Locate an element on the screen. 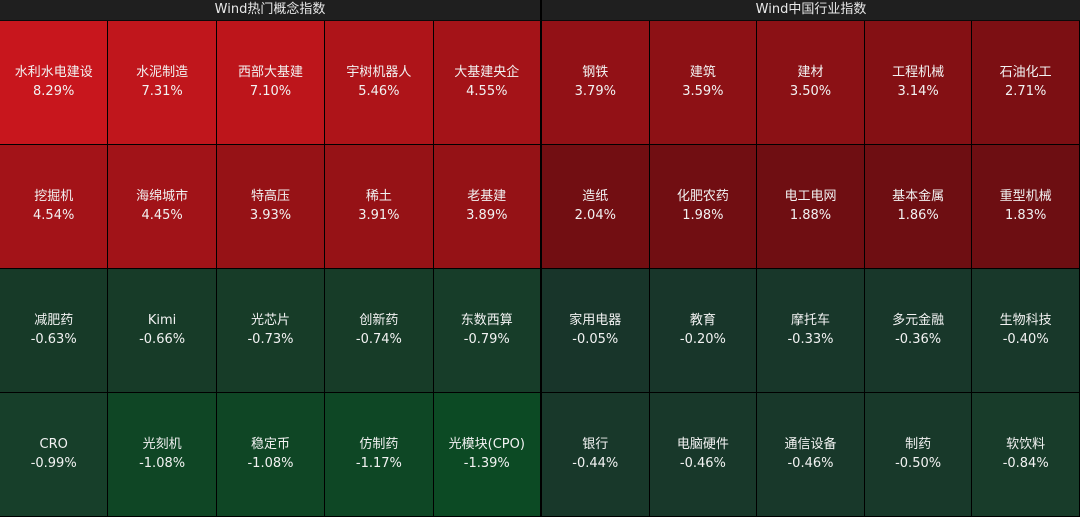 The width and height of the screenshot is (1080, 517). concept-index-tile: 西部大基建 7.10% is located at coordinates (271, 83).